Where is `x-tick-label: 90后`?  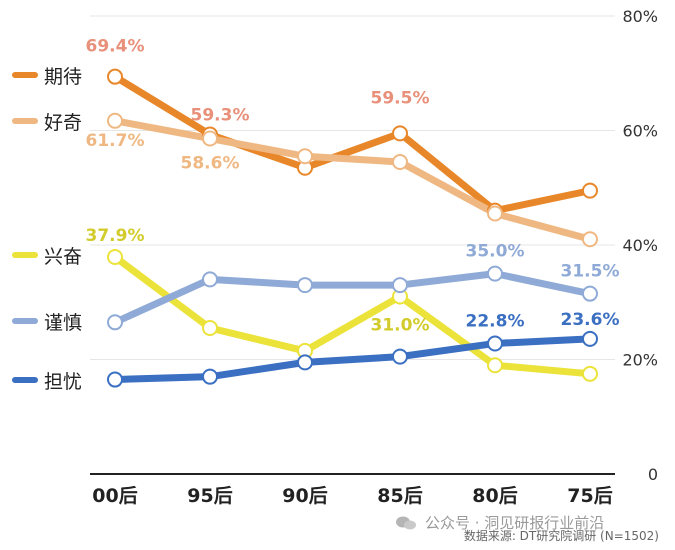 x-tick-label: 90后 is located at coordinates (304, 496).